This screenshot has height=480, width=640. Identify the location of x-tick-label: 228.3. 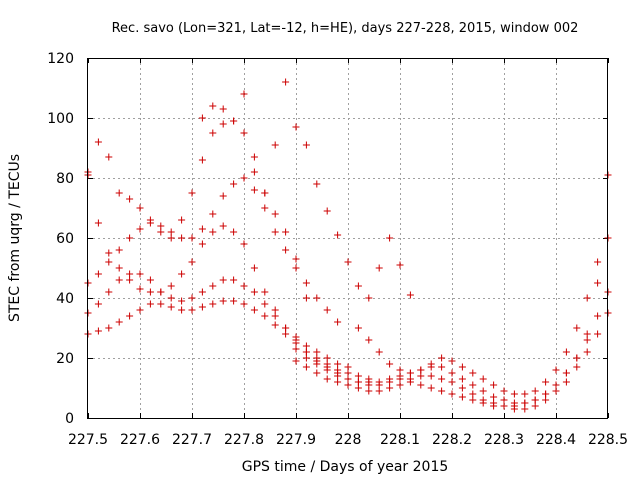
(504, 440).